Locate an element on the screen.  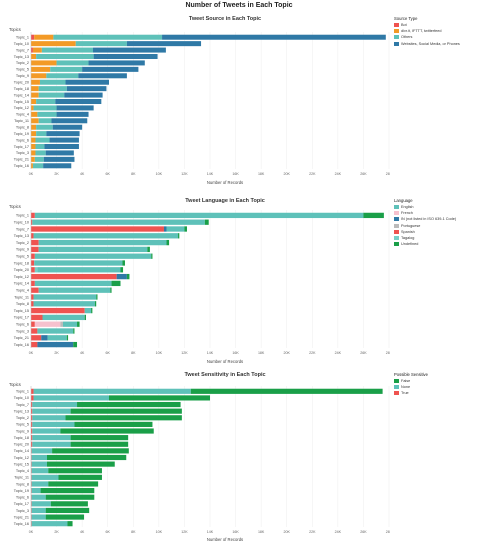
legend-title: Possible Sensitive is located at coordinates (411, 374).